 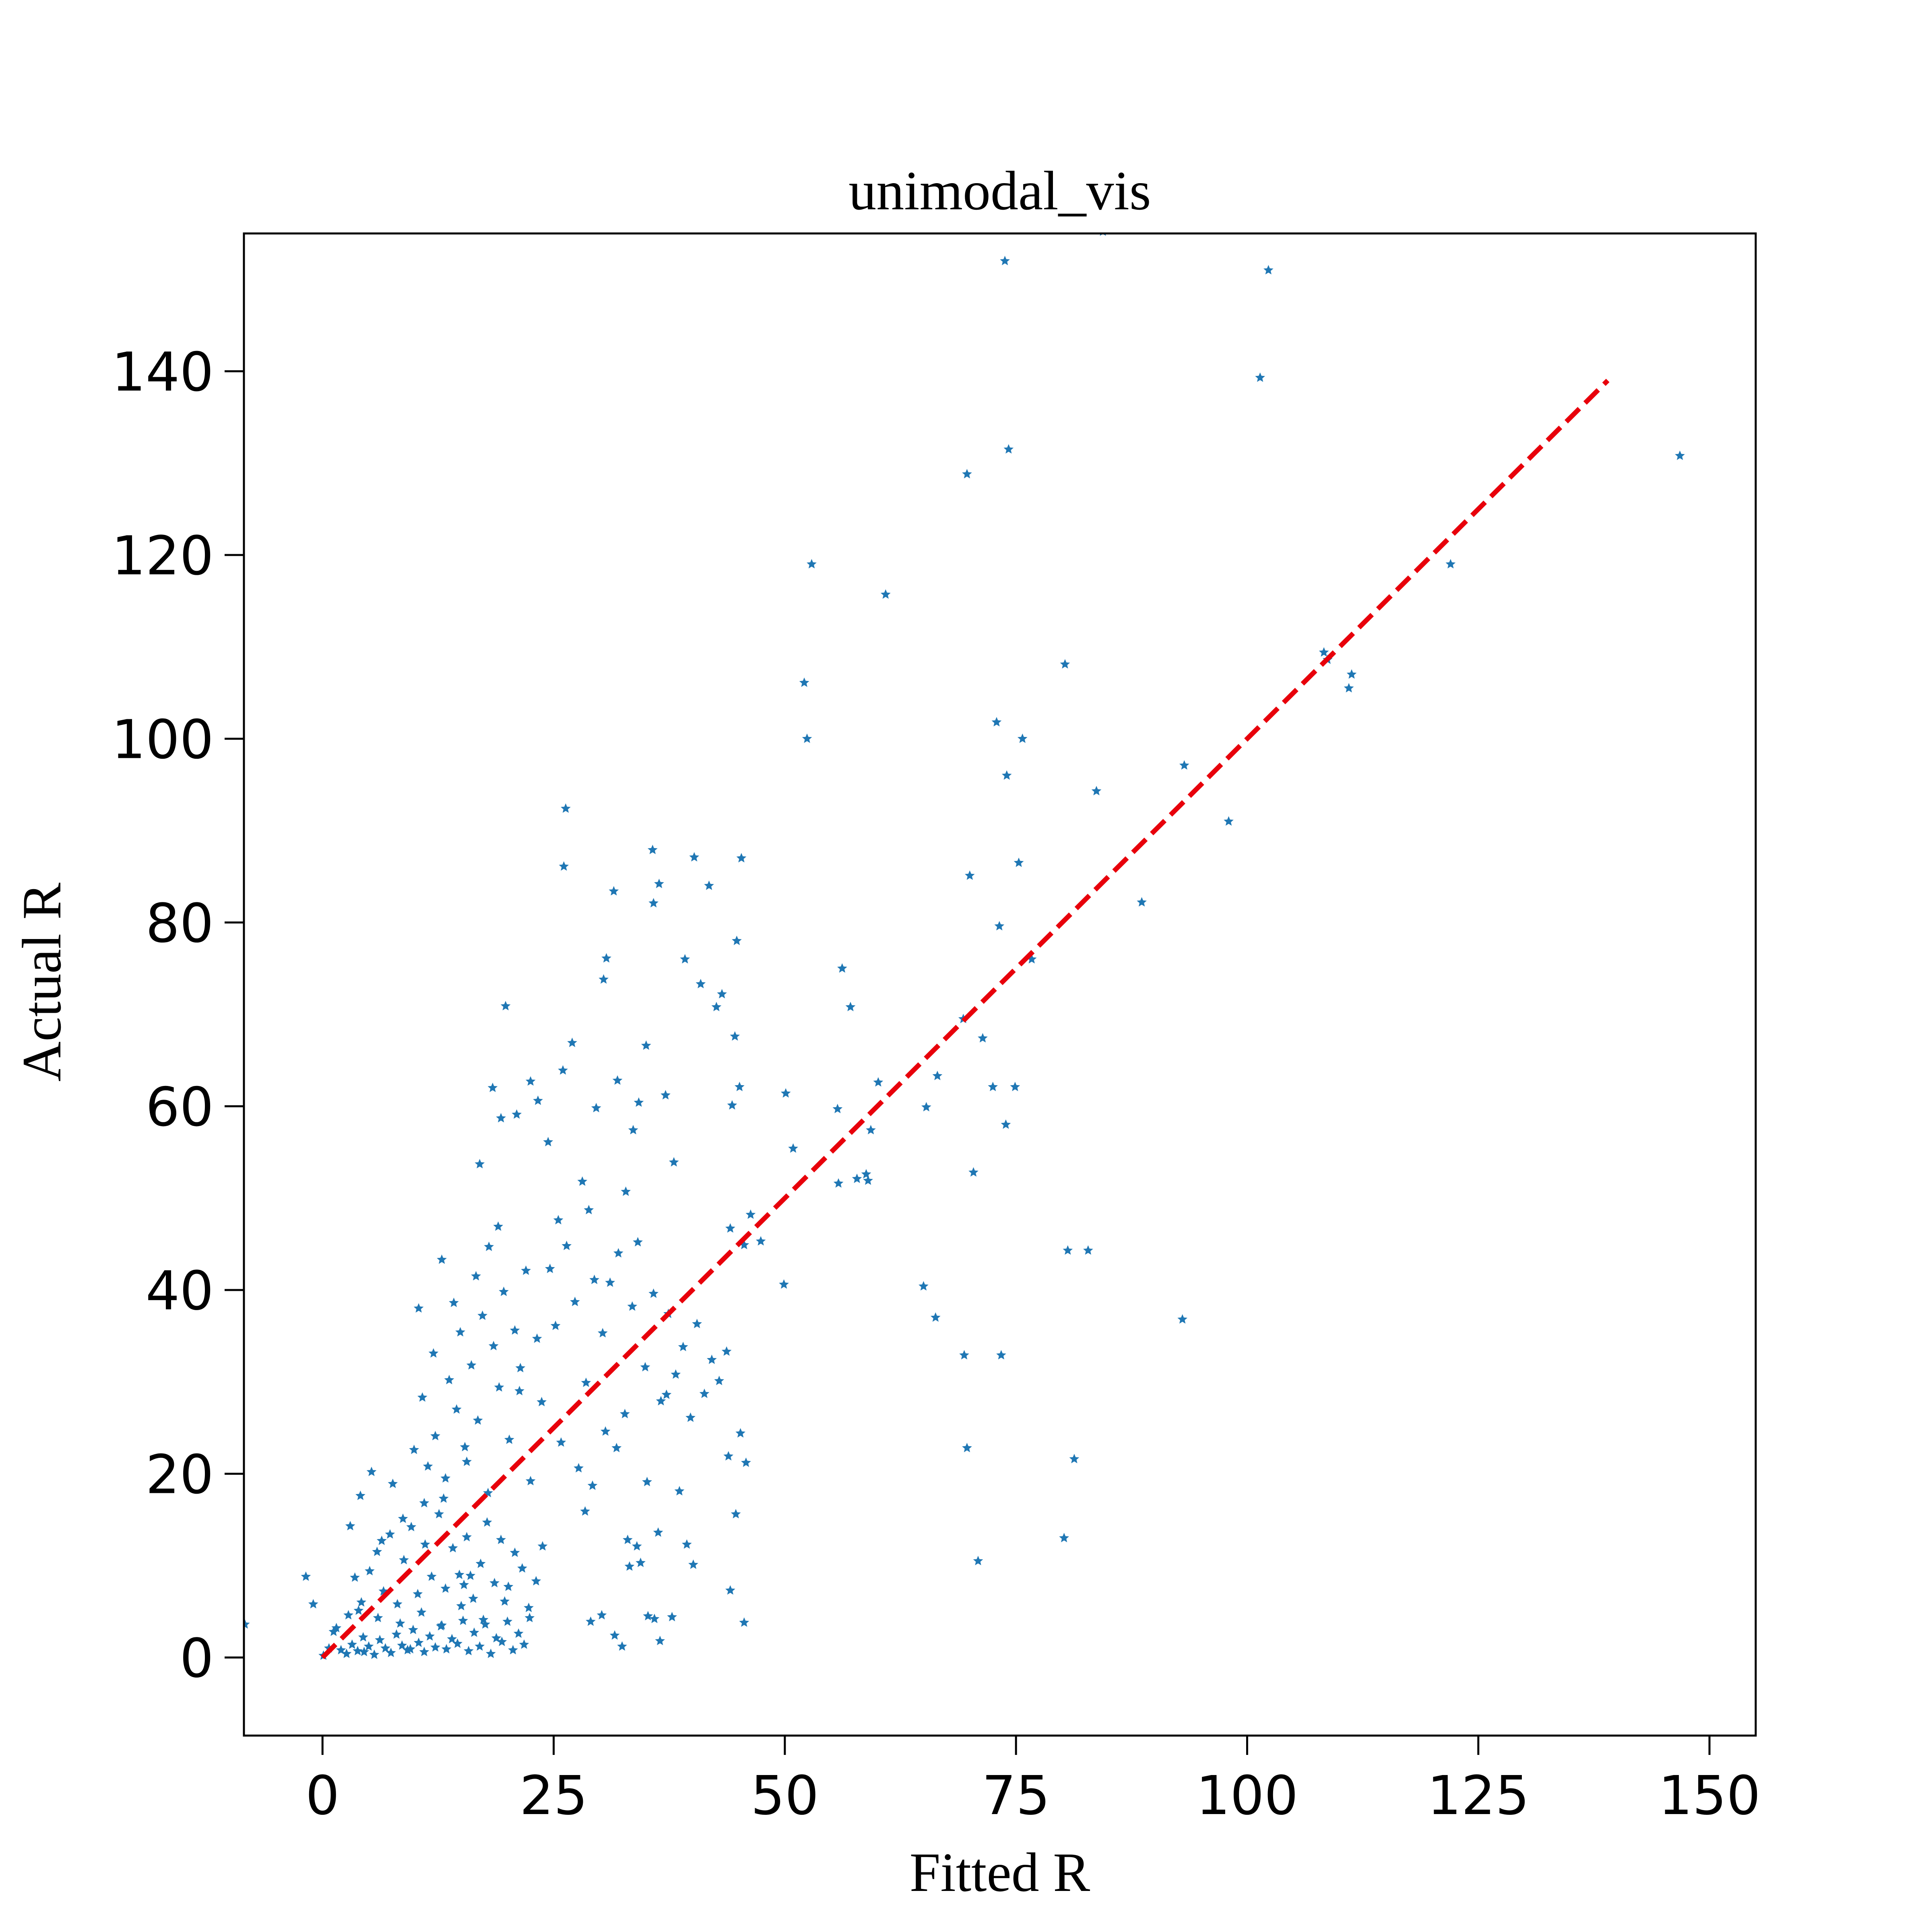 What do you see at coordinates (322, 1796) in the screenshot?
I see `x-tick-label: 0` at bounding box center [322, 1796].